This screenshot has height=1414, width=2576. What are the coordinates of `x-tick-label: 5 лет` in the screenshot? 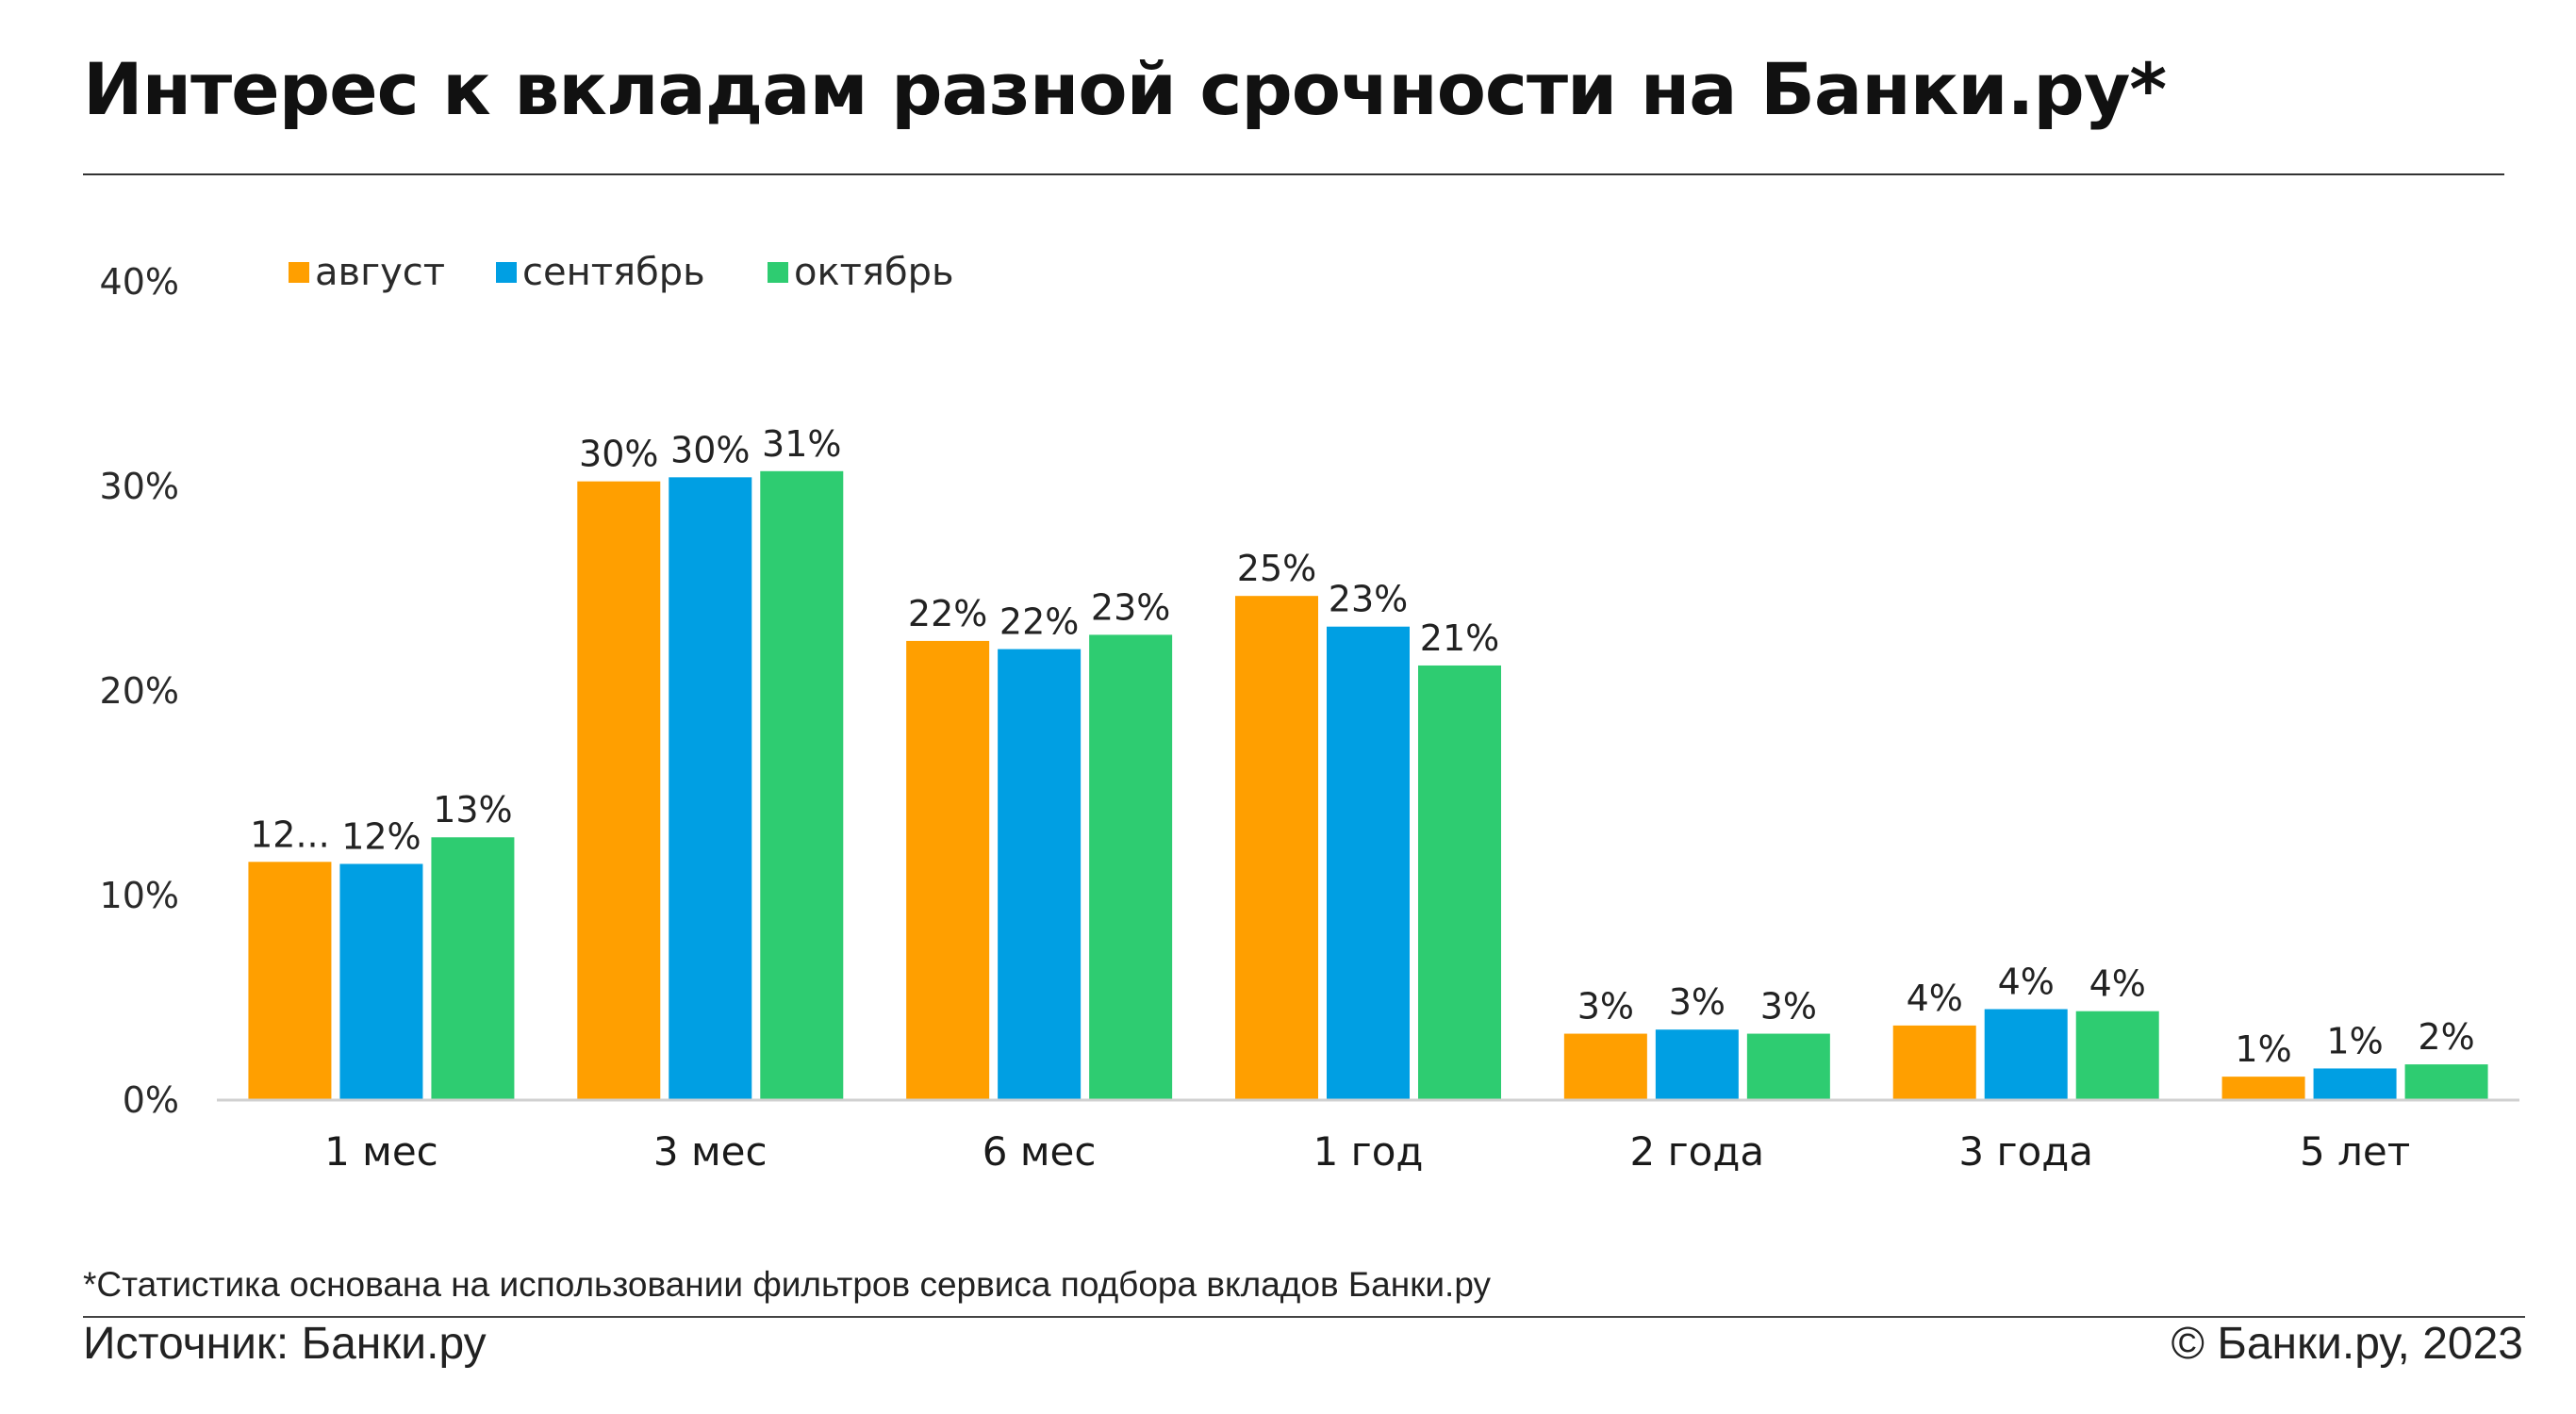 It's located at (2355, 1151).